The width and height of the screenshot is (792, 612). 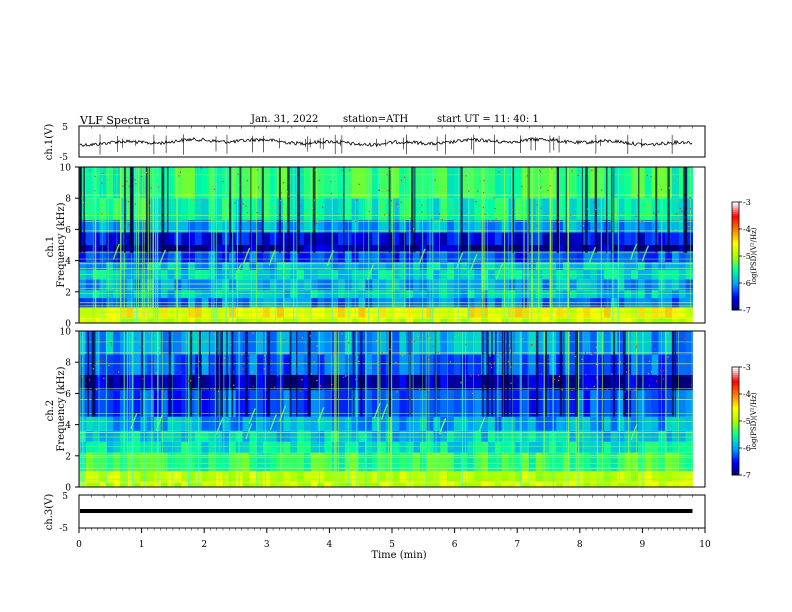 What do you see at coordinates (386, 142) in the screenshot?
I see `ch1-waveform-trace` at bounding box center [386, 142].